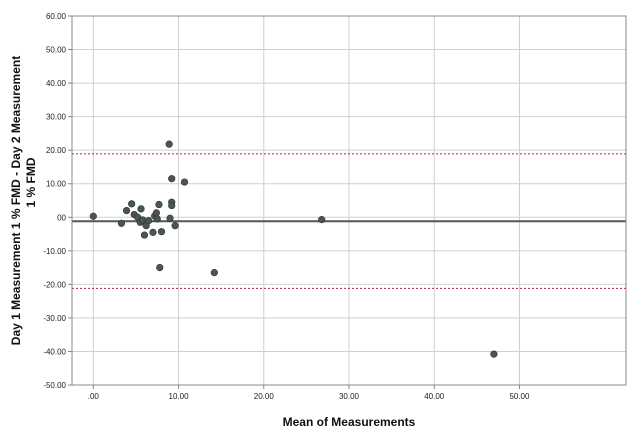 The width and height of the screenshot is (639, 436). I want to click on y-tick-label: 60.00, so click(56, 16).